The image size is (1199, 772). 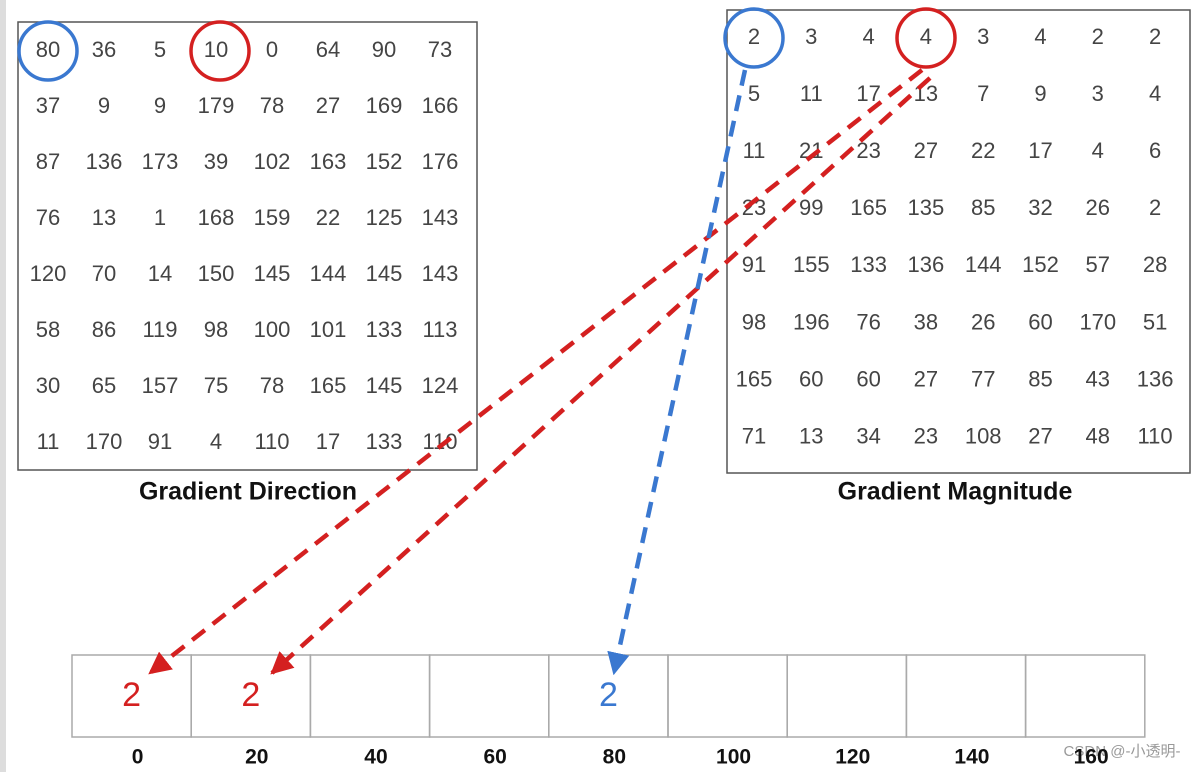 I want to click on cell: 36, so click(x=104, y=49).